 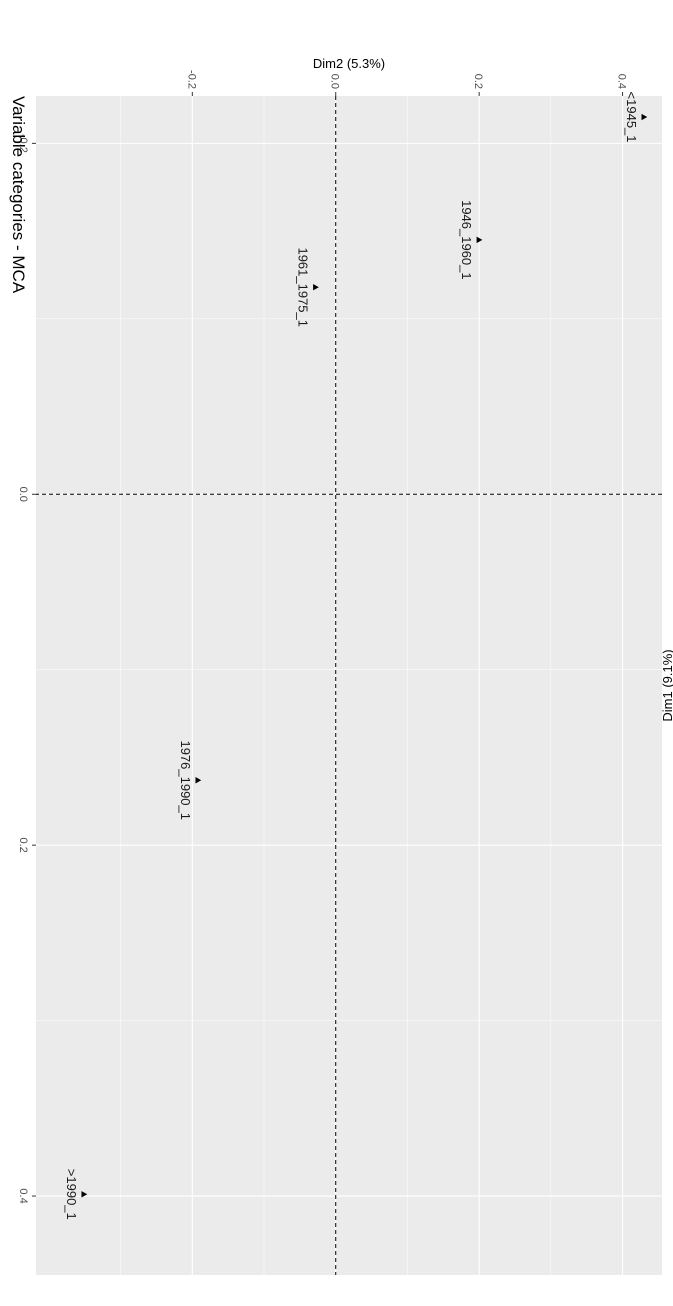 What do you see at coordinates (23, 1195) in the screenshot?
I see `x-tick-label: 0.4` at bounding box center [23, 1195].